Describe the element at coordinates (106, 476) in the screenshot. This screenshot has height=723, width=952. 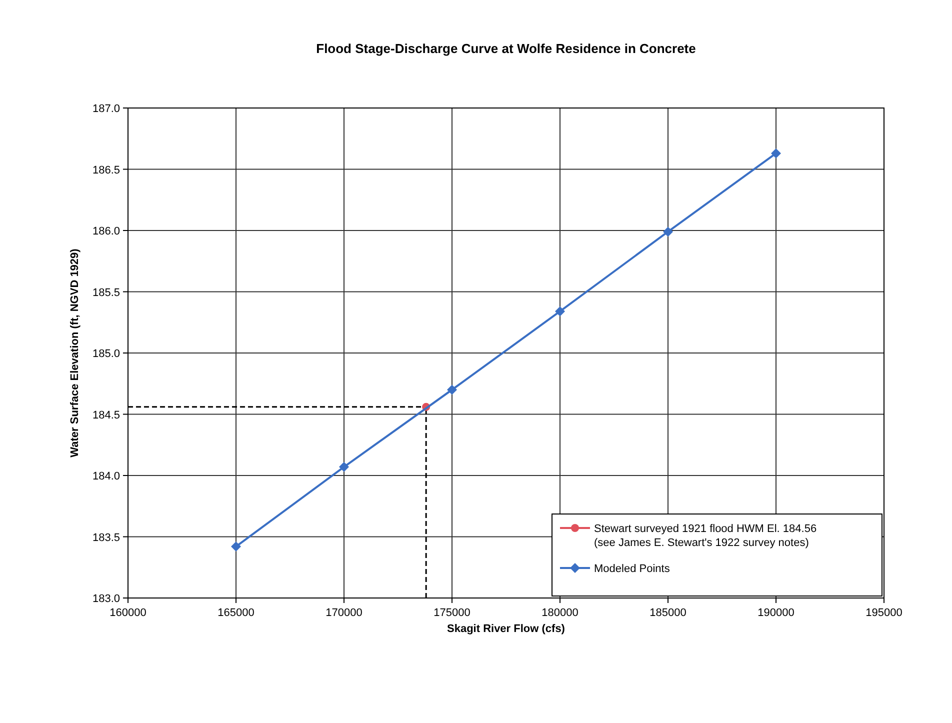
I see `y-tick-label: 184.0` at that location.